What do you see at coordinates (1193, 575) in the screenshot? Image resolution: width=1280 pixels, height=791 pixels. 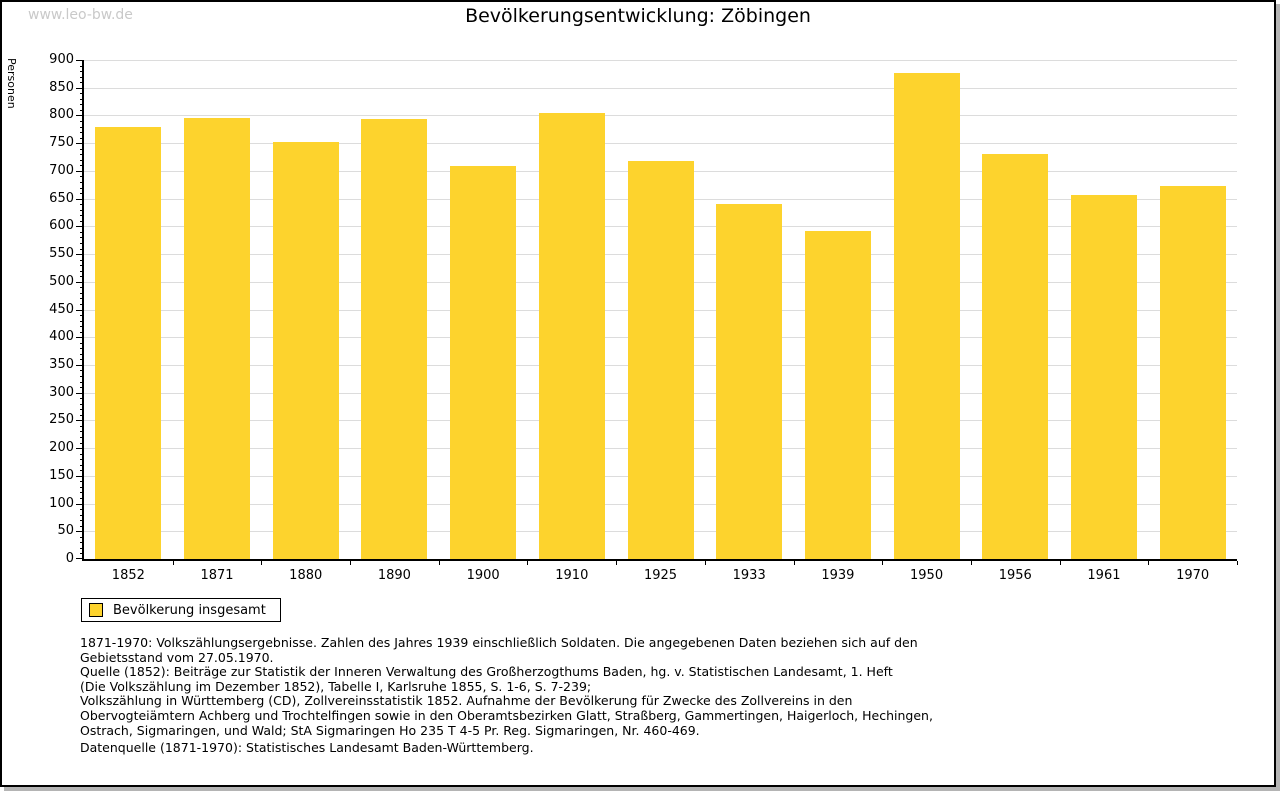 I see `x-tick-label: 1970` at bounding box center [1193, 575].